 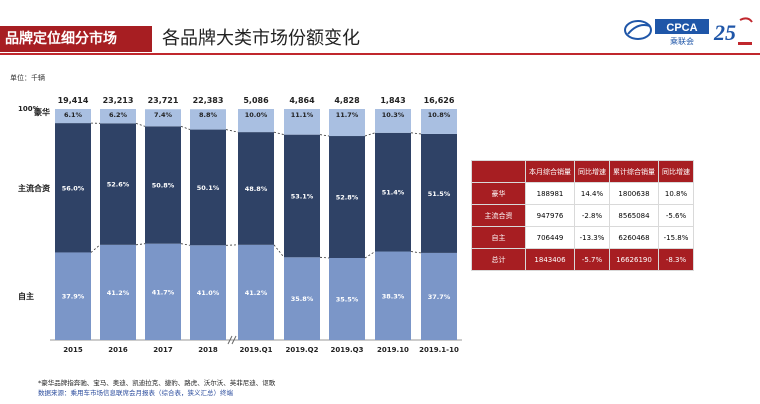 I want to click on total-label: 16,626, so click(x=439, y=100).